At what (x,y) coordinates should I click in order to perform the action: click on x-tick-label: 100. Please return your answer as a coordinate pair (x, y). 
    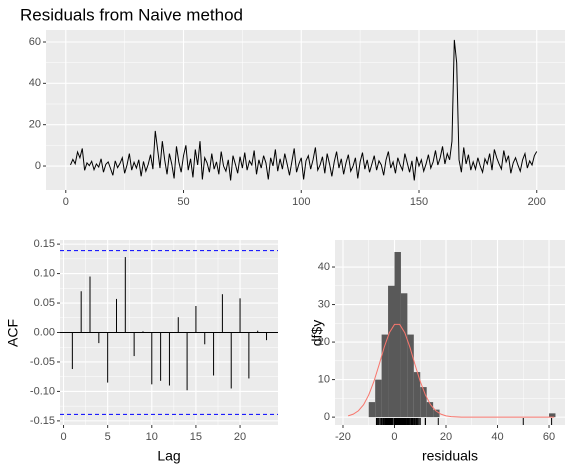
    Looking at the image, I should click on (301, 202).